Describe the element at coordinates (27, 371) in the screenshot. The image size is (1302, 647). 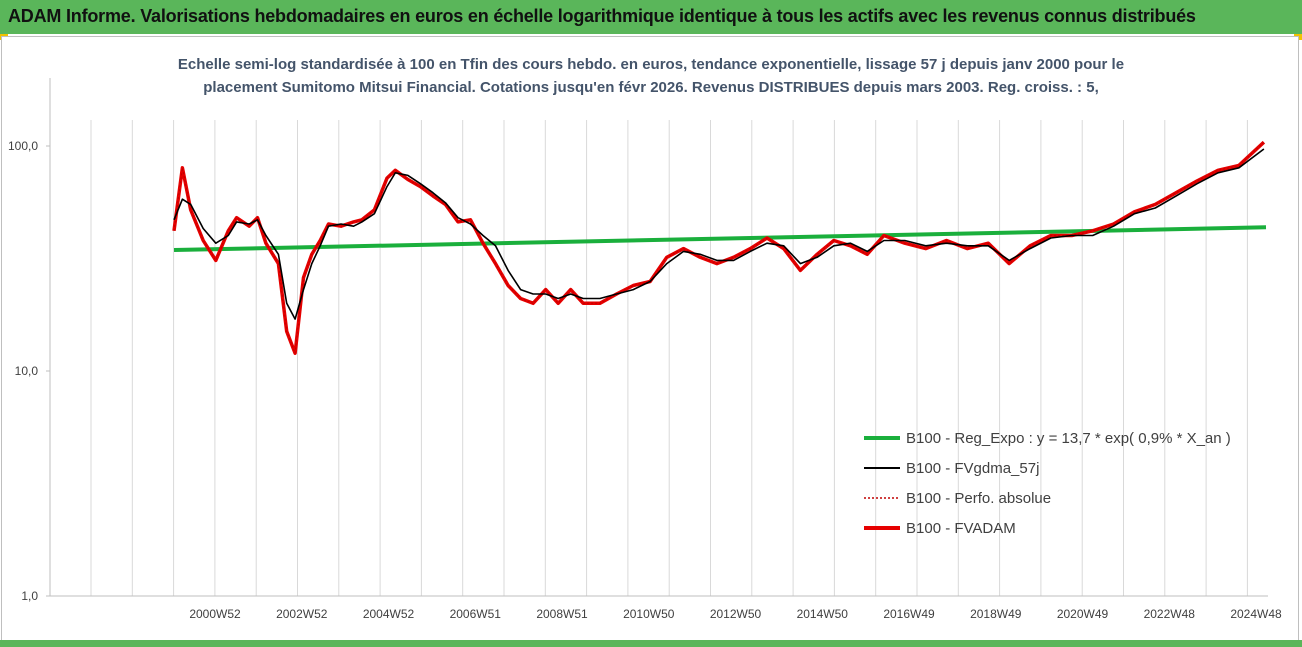
I see `y-tick-label: 10,0` at that location.